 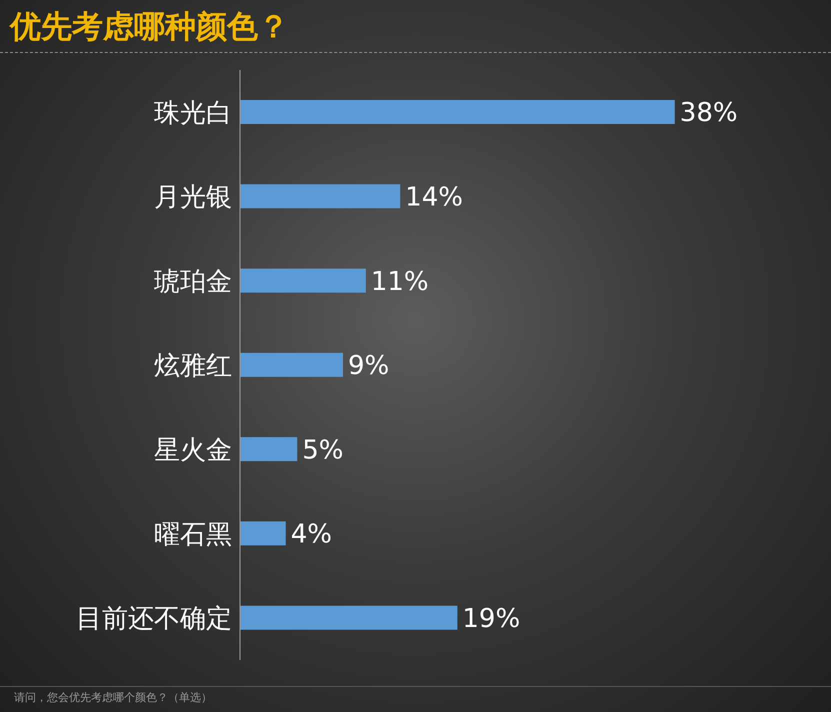 I want to click on y-tick-label: 炫雅红, so click(x=193, y=366).